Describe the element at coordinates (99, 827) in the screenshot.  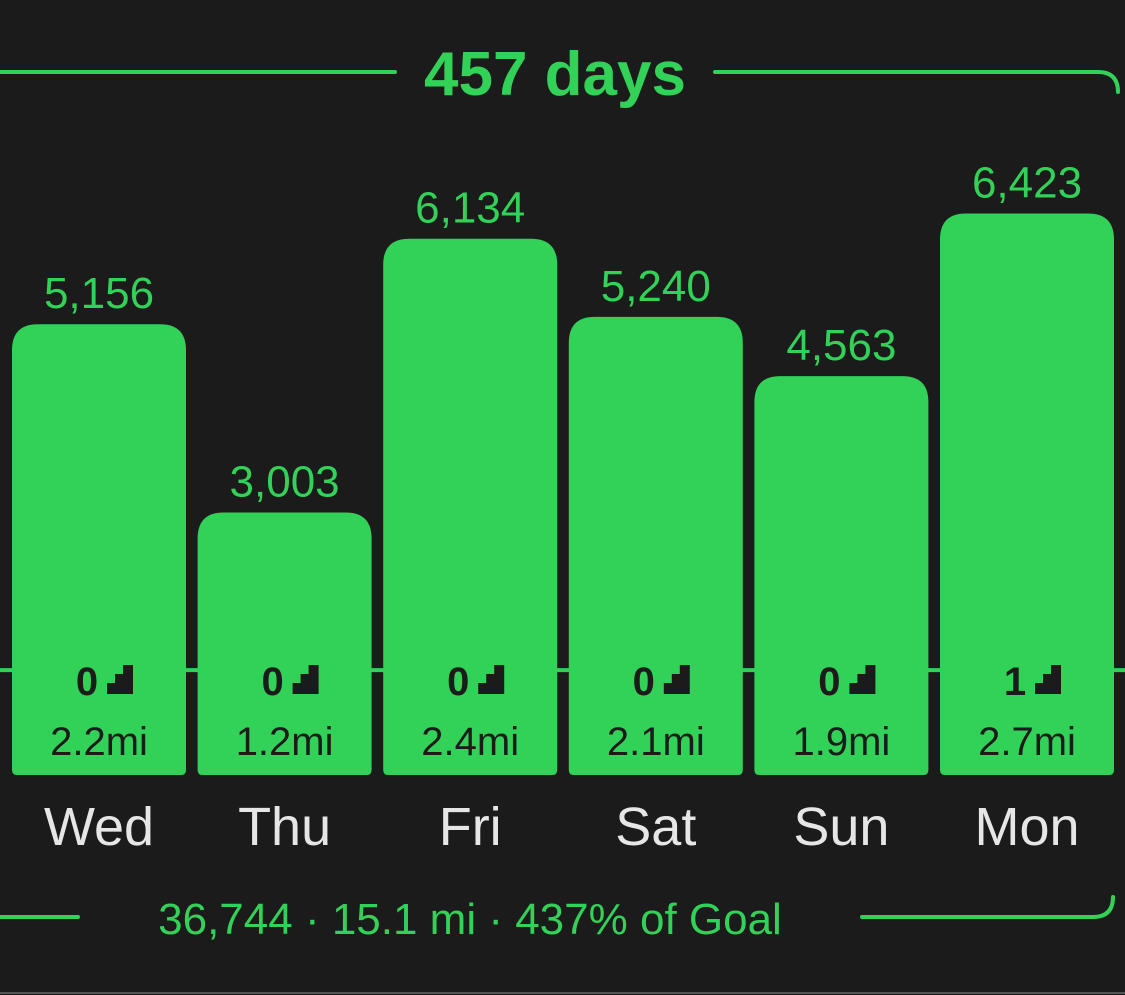
I see `day-label: Wed` at that location.